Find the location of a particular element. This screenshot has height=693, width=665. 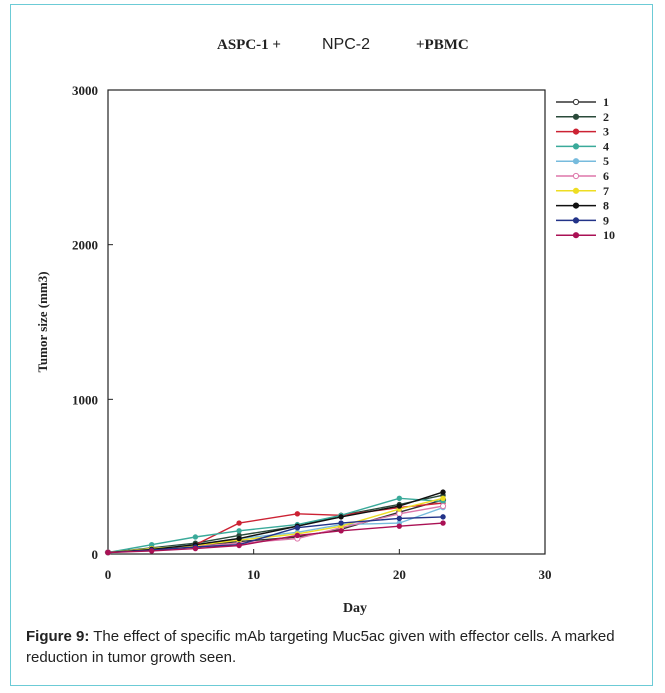

chart-title-part2: NPC-2 is located at coordinates (346, 44).